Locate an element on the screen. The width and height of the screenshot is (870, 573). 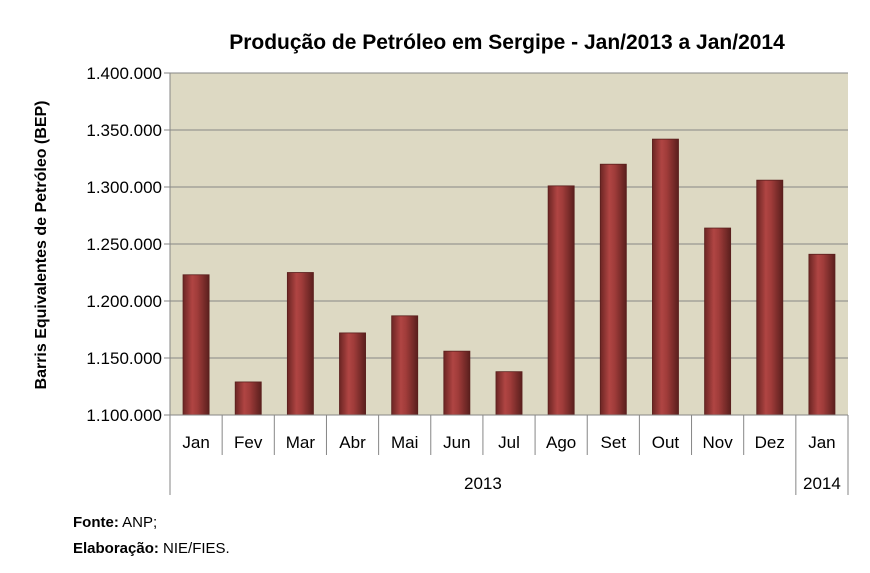
x-tick-label: Dez is located at coordinates (770, 442).